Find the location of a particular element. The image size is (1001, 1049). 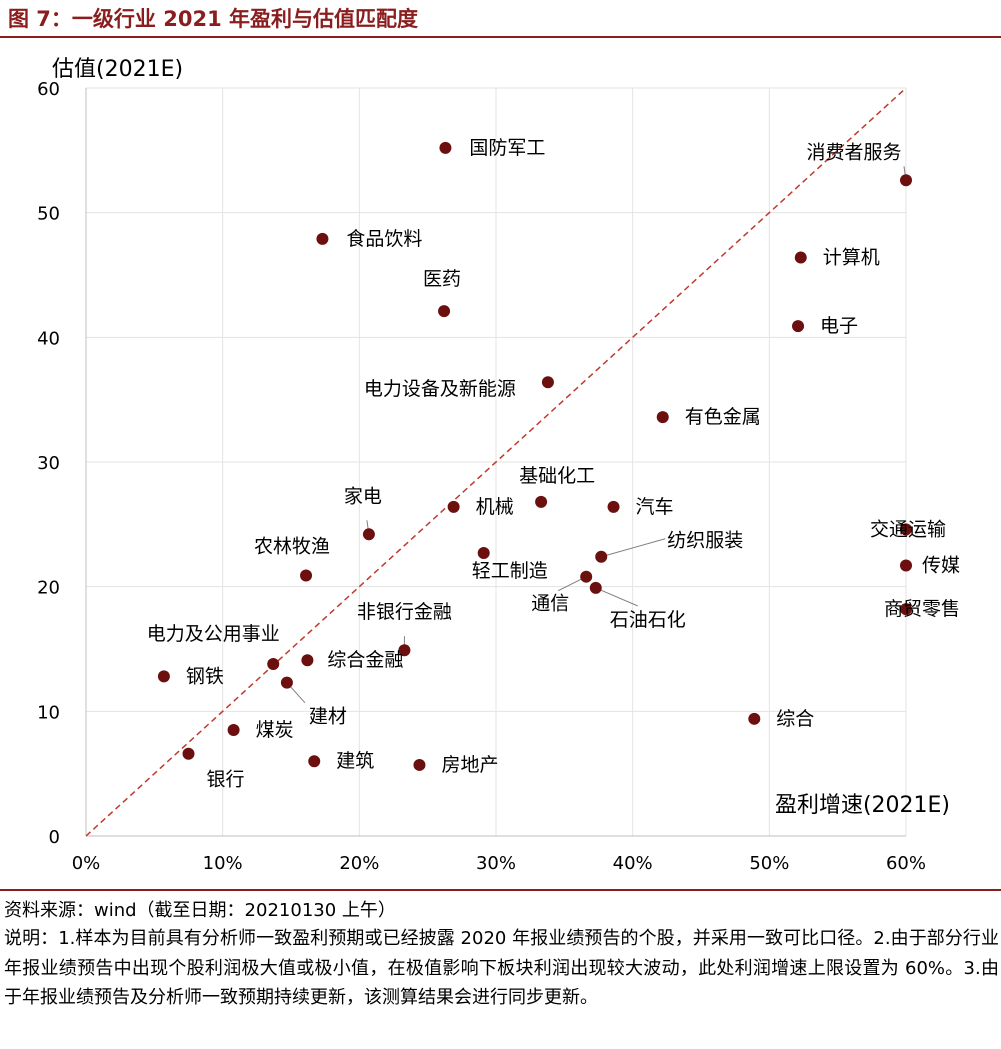

source-note: 资料来源：wind（截至日期：20210130 上午） is located at coordinates (200, 910).